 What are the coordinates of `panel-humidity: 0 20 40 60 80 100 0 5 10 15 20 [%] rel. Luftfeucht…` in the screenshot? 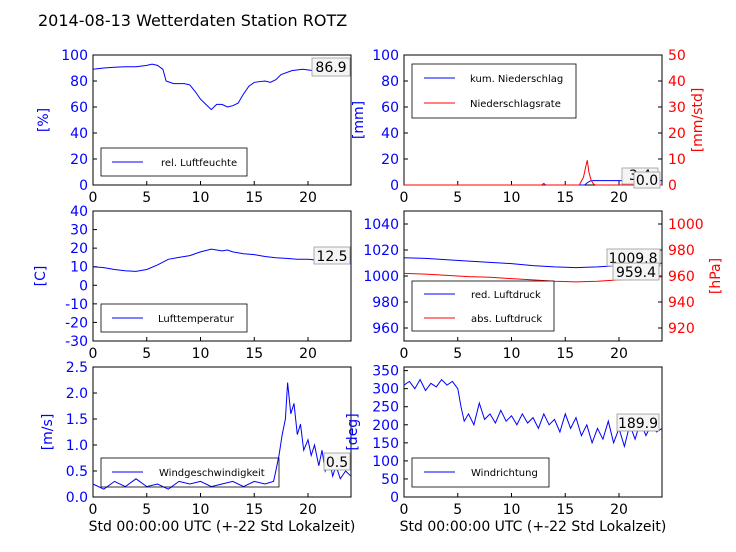 It's located at (194, 127).